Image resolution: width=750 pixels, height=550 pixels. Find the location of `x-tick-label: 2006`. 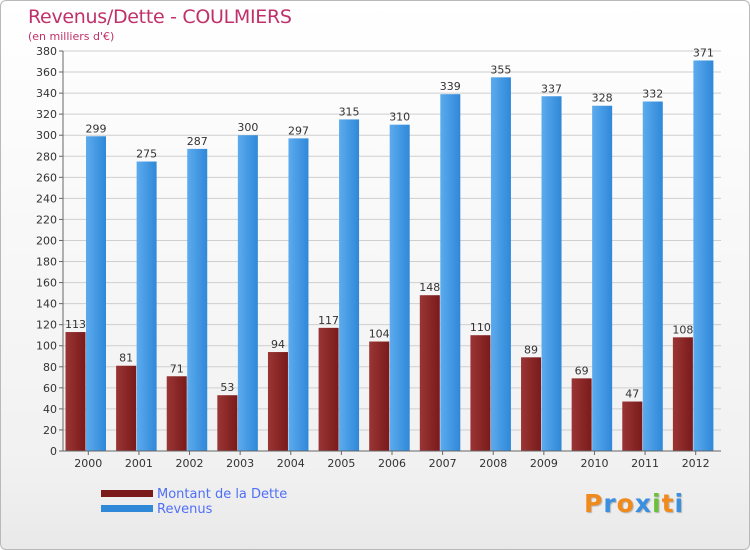

x-tick-label: 2006 is located at coordinates (392, 463).